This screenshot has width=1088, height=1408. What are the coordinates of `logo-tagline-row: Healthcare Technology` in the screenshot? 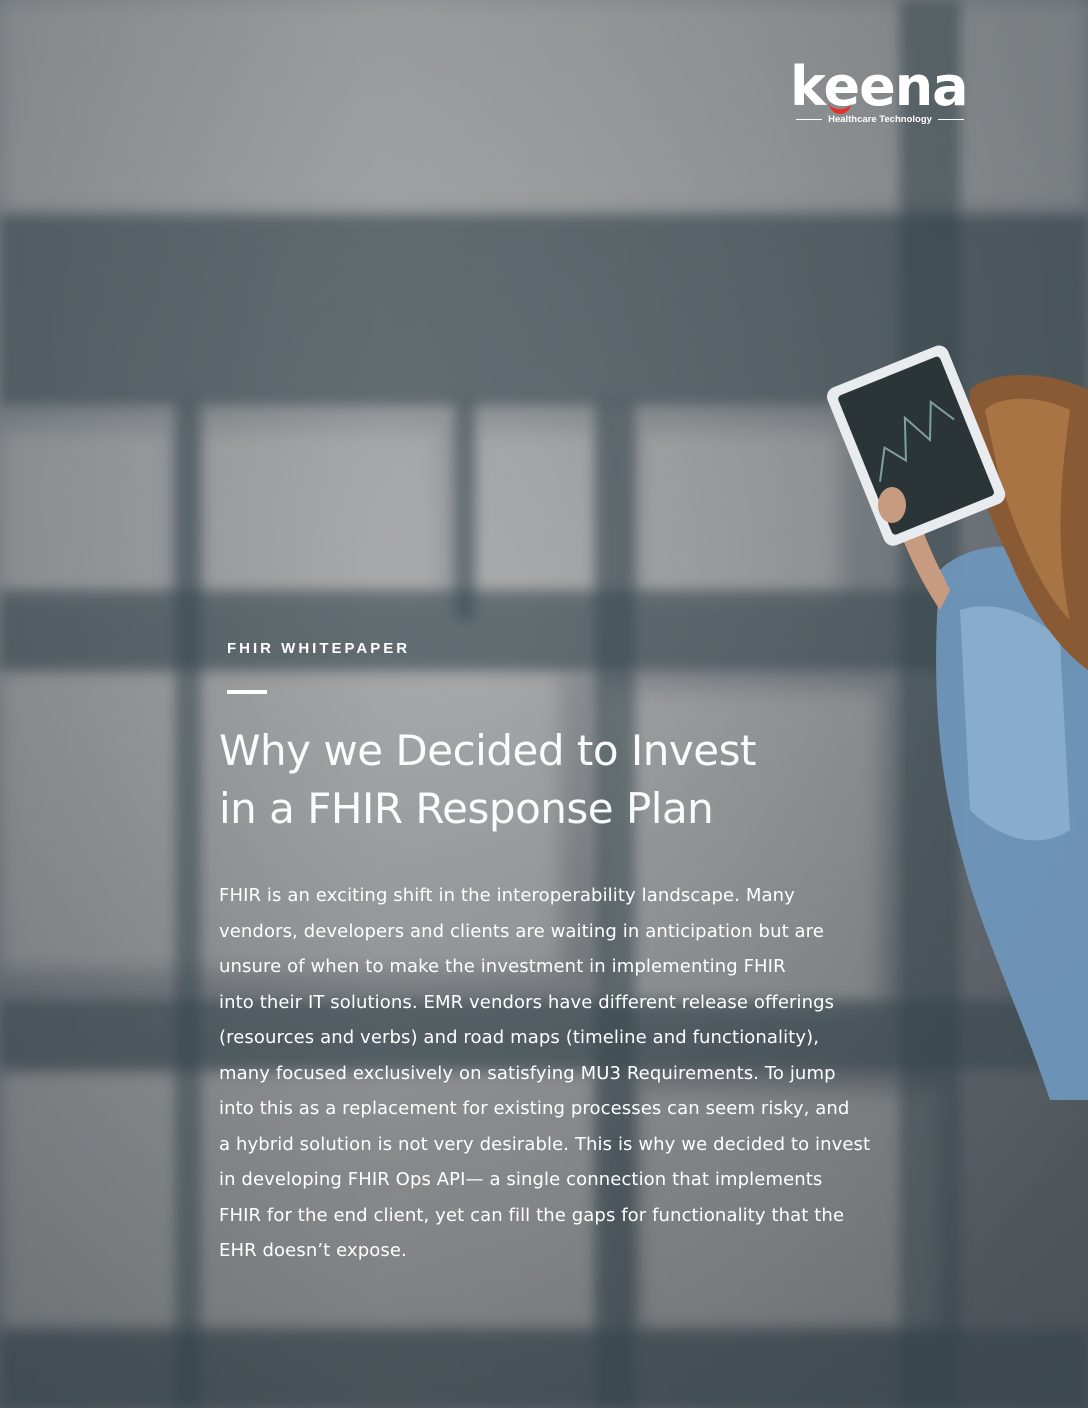 It's located at (880, 119).